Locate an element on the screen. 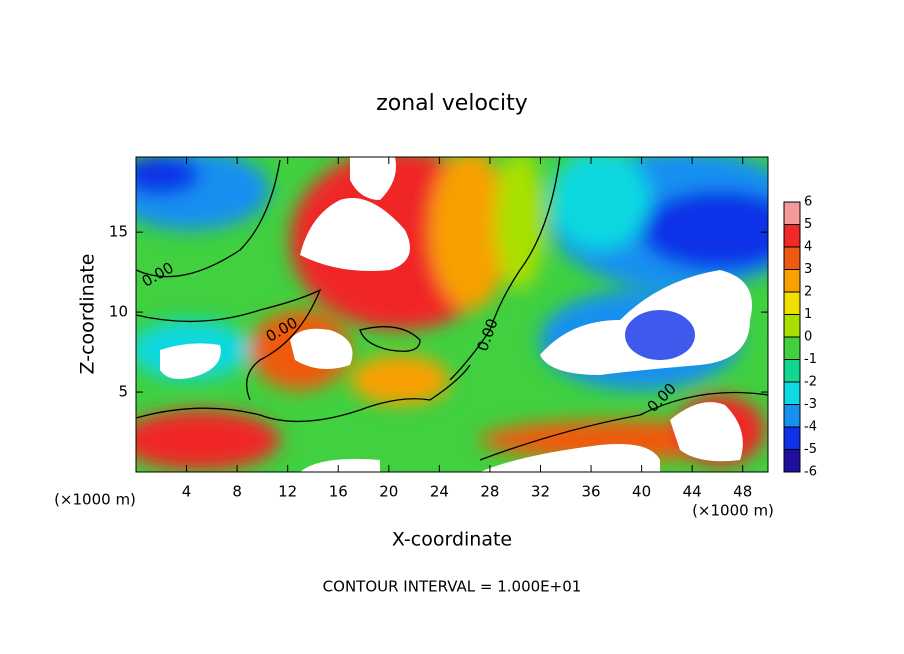  colorbar-label: 4 is located at coordinates (808, 247).